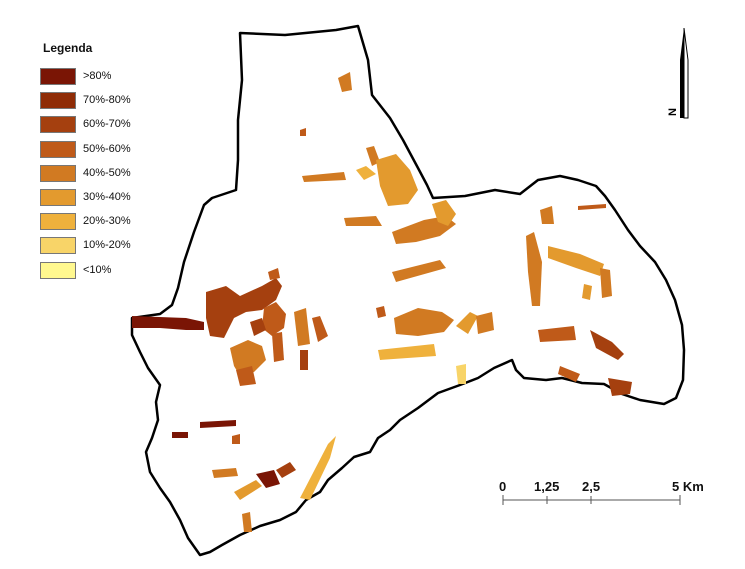  What do you see at coordinates (107, 148) in the screenshot?
I see `legend-label: 50%-60%` at bounding box center [107, 148].